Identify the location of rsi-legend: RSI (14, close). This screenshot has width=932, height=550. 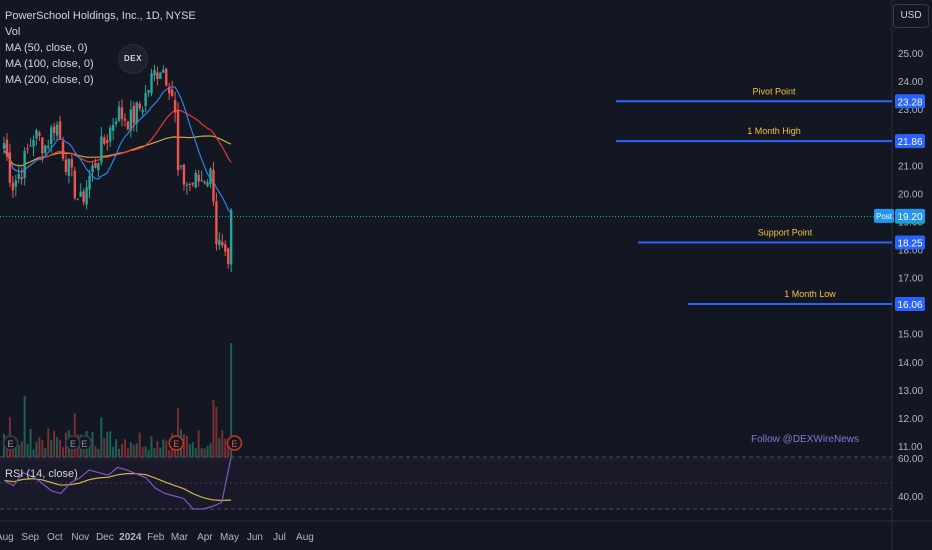
(41, 474).